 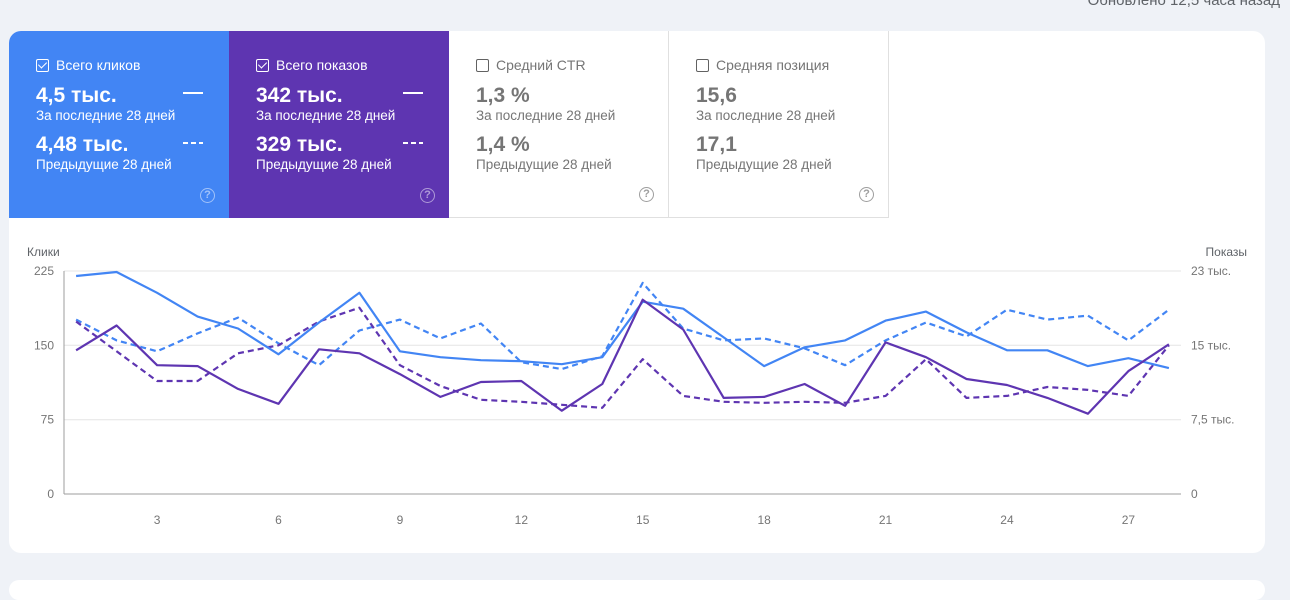 What do you see at coordinates (43, 252) in the screenshot?
I see `left-axis-title: Клики` at bounding box center [43, 252].